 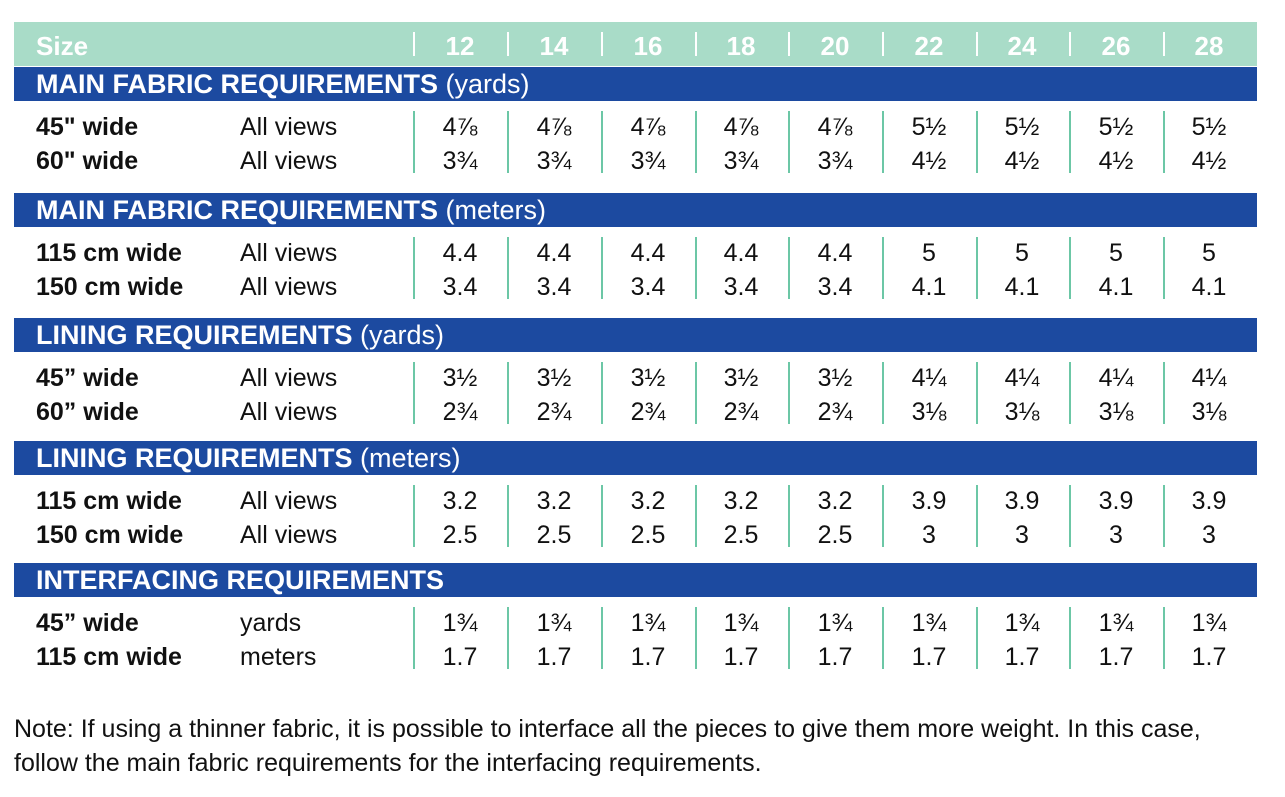 What do you see at coordinates (291, 210) in the screenshot?
I see `section-title: MAIN FABRIC REQUIREMENTS (meters)` at bounding box center [291, 210].